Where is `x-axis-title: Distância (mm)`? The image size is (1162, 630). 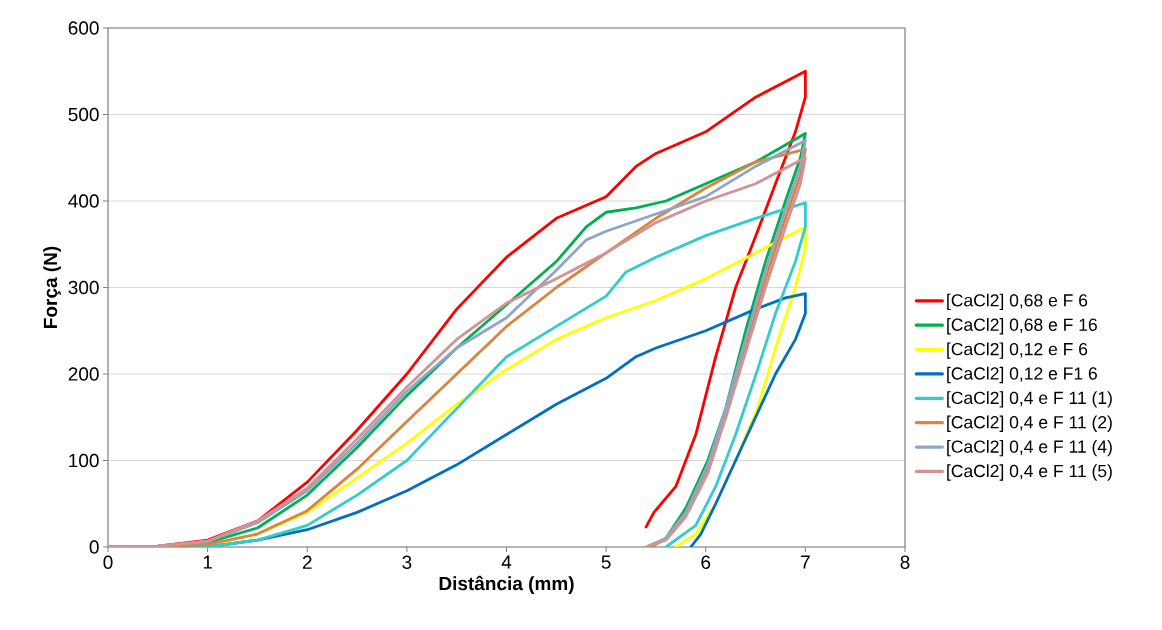 x-axis-title: Distância (mm) is located at coordinates (506, 584).